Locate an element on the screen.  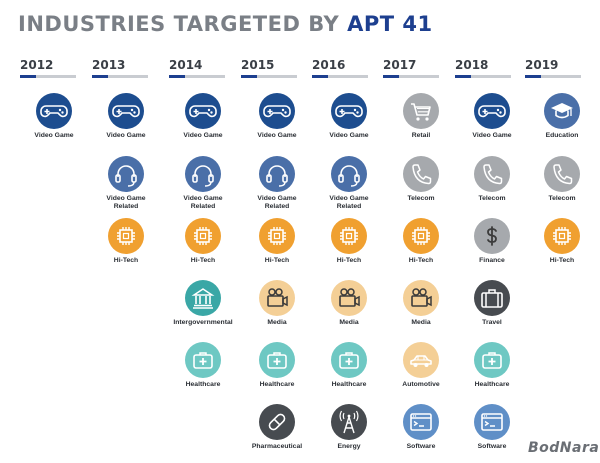
graduation-cap-icon is located at coordinates (562, 111).